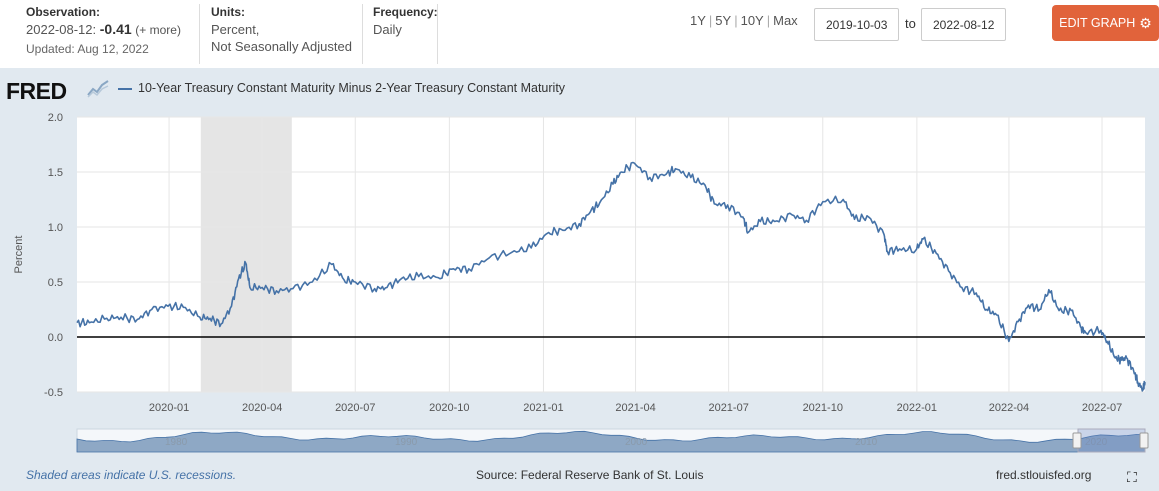  Describe the element at coordinates (115, 29) in the screenshot. I see `observation-value: -0.41` at that location.